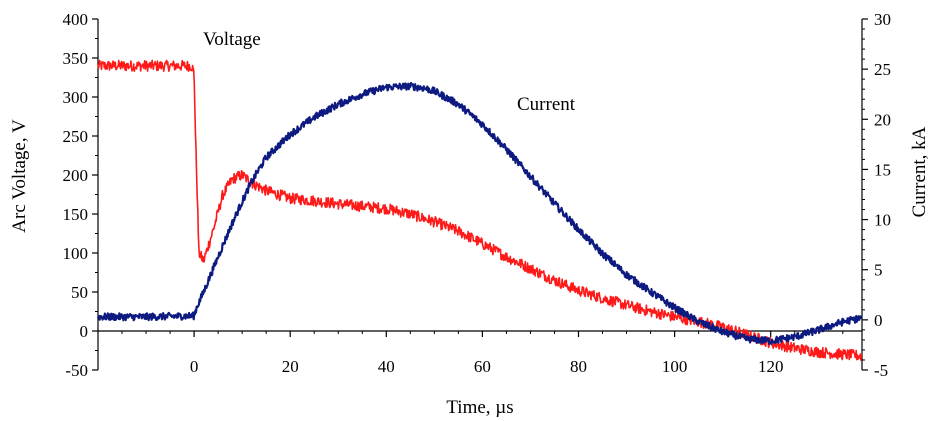  I want to click on x-axis-title: Time, µs, so click(479, 407).